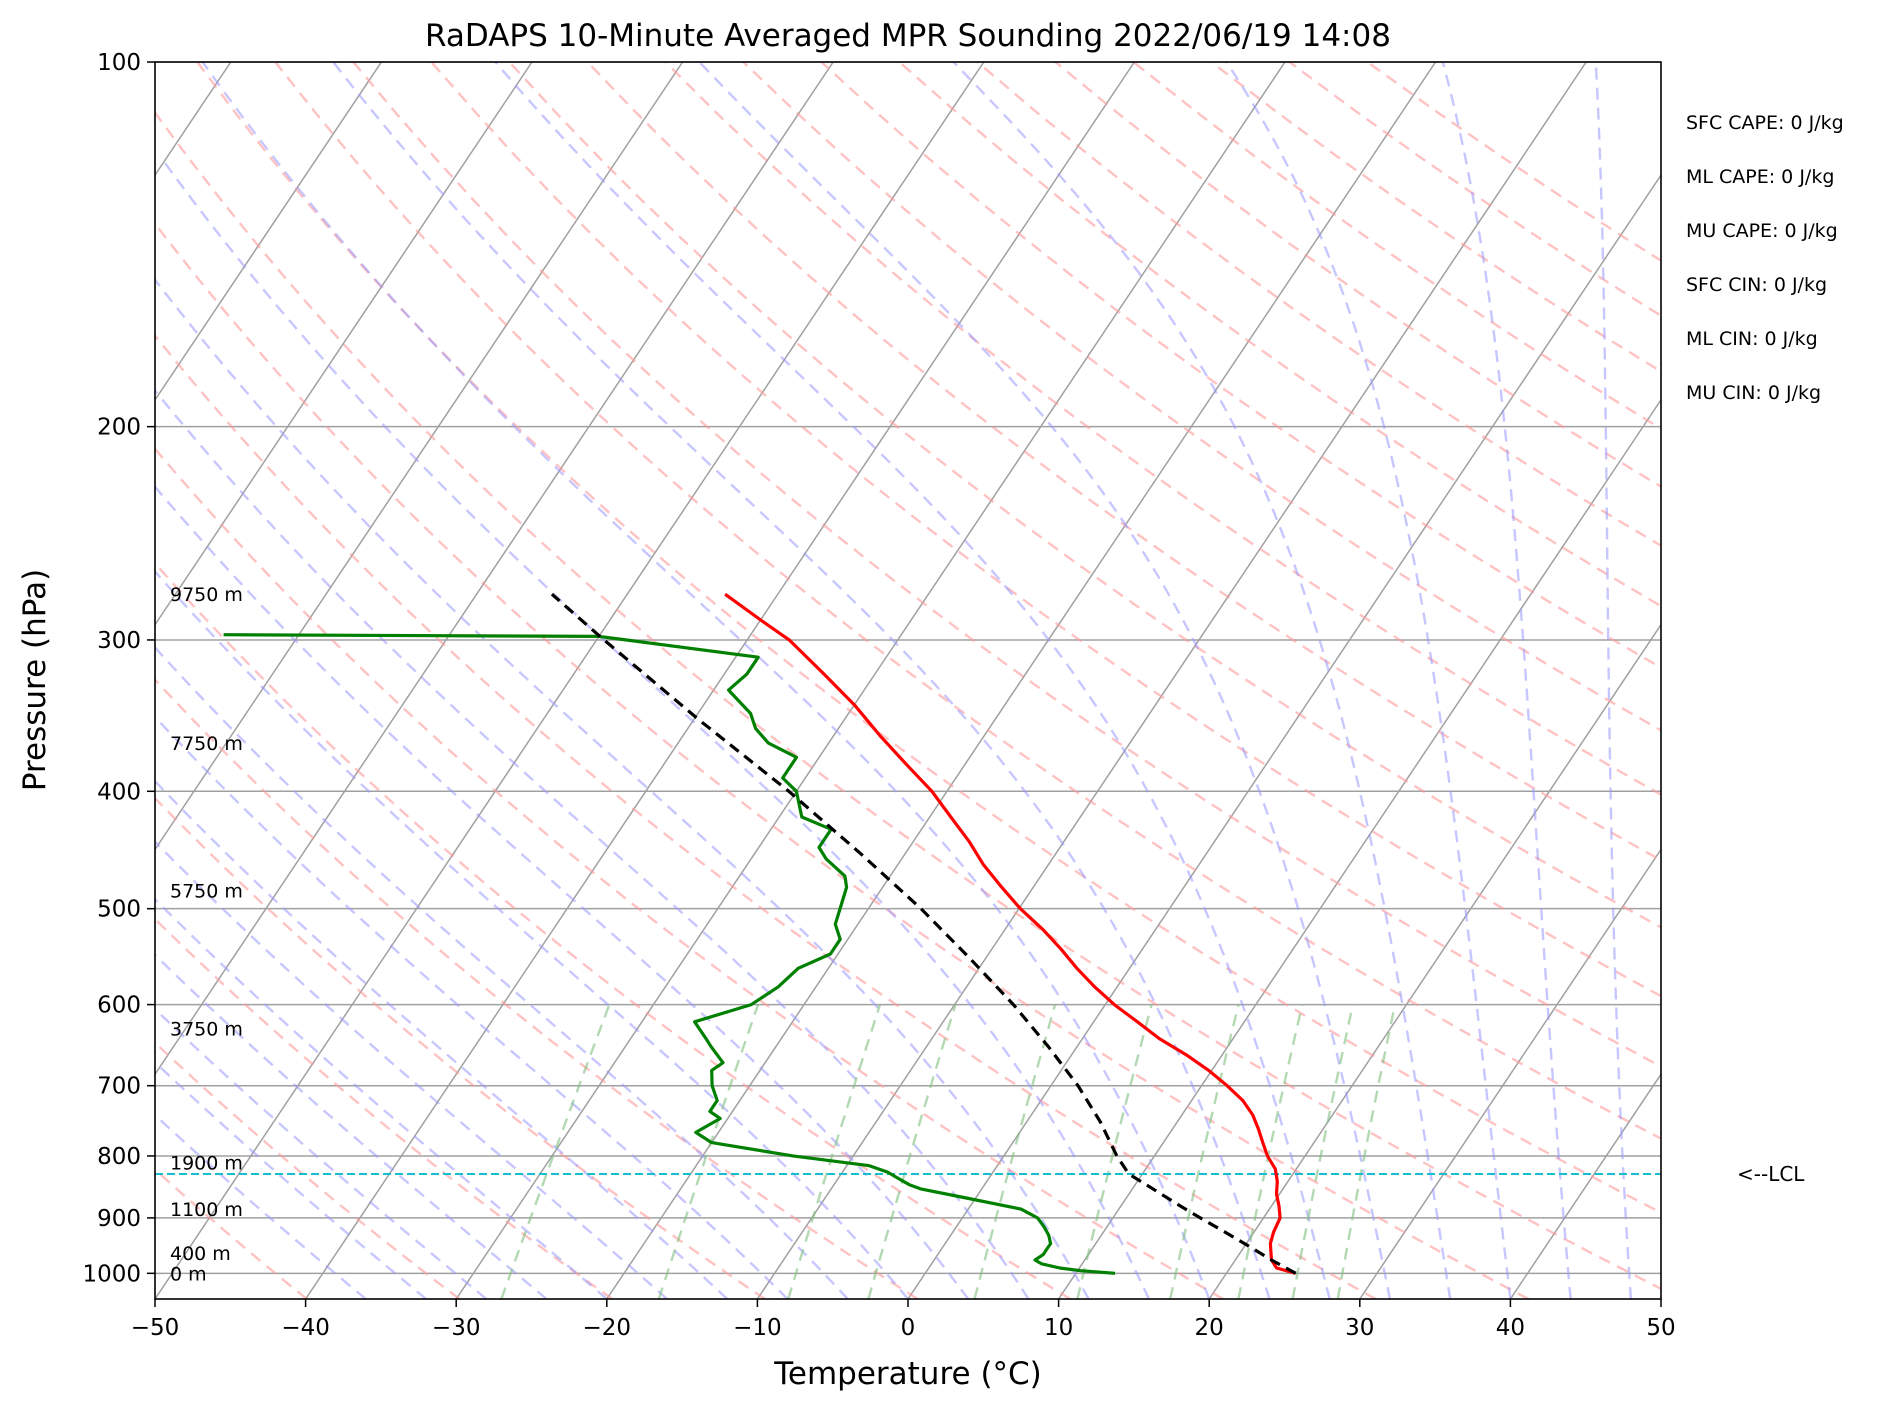 This screenshot has width=1882, height=1406. Describe the element at coordinates (1765, 123) in the screenshot. I see `index-label: SFC CAPE: 0 J/kg` at that location.